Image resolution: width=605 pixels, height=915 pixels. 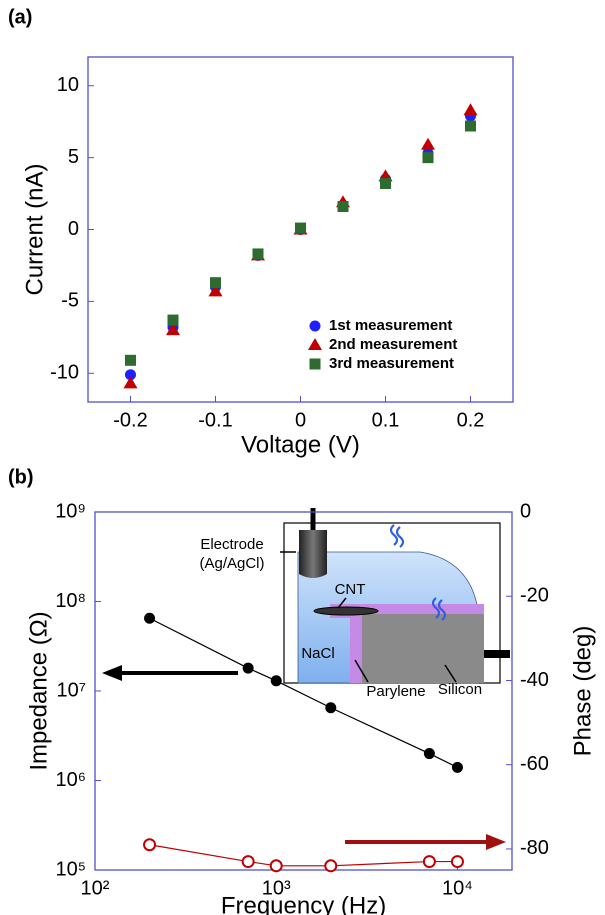 What do you see at coordinates (231, 563) in the screenshot?
I see `annotation: (Ag/AgCl)` at bounding box center [231, 563].